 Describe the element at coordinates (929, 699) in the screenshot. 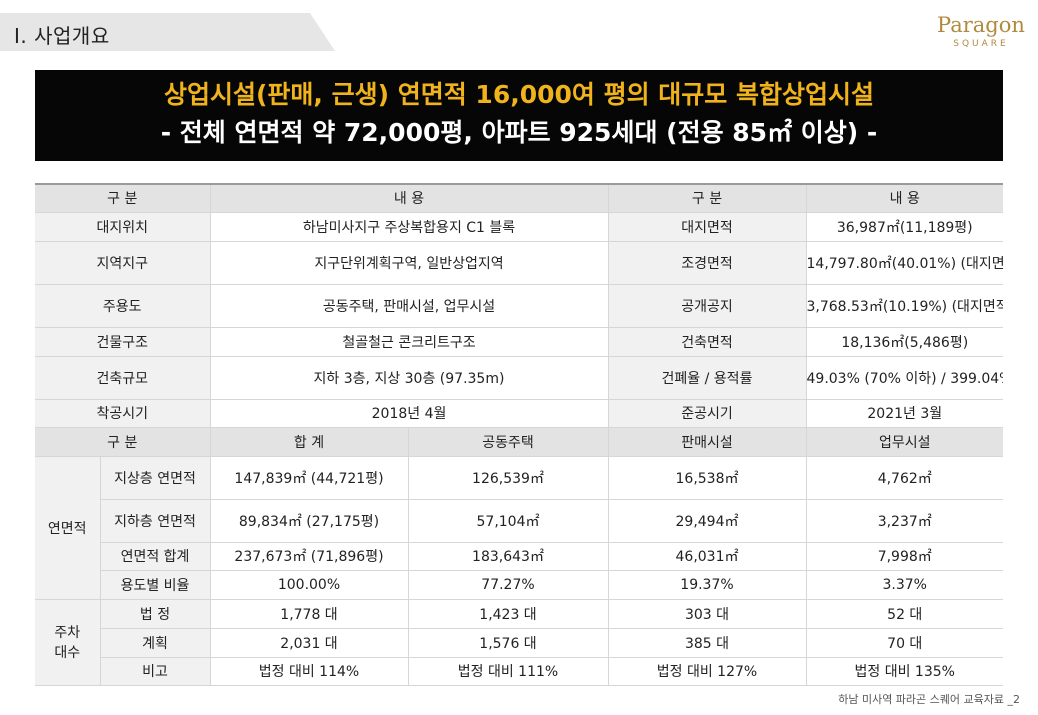

I see `footer-caption: 하남 미사역 파라곤 스퀘어 교육자료 _2` at that location.